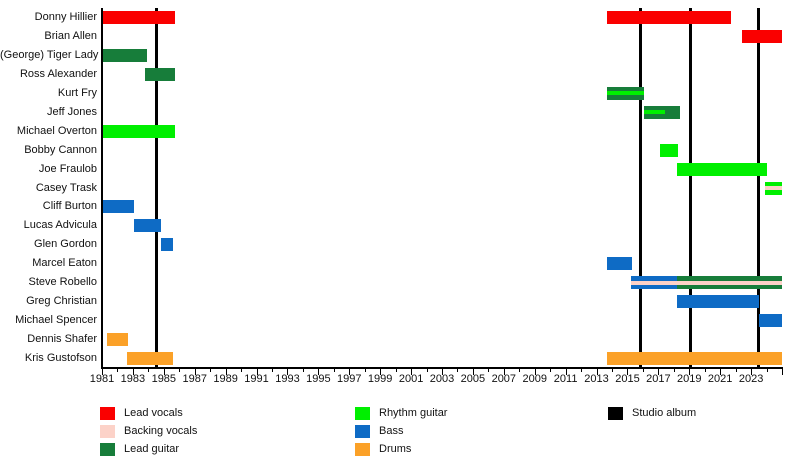 The height and width of the screenshot is (458, 800). Describe the element at coordinates (287, 379) in the screenshot. I see `year-tick-label: 1993` at that location.